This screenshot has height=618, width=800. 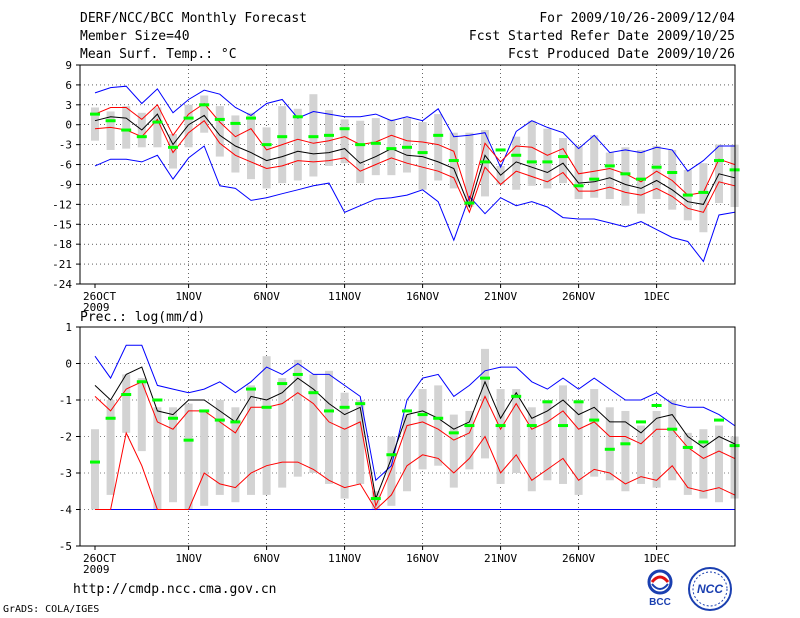 What do you see at coordinates (96, 307) in the screenshot?
I see `temp-xtick-sublabel: 2009` at bounding box center [96, 307].